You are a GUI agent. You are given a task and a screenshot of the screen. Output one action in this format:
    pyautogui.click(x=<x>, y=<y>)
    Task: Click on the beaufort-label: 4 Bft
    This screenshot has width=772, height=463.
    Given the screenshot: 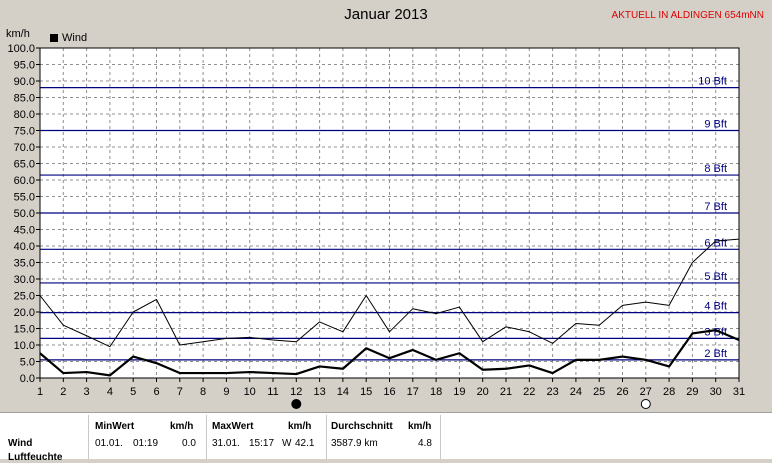 What is the action you would take?
    pyautogui.click(x=715, y=307)
    